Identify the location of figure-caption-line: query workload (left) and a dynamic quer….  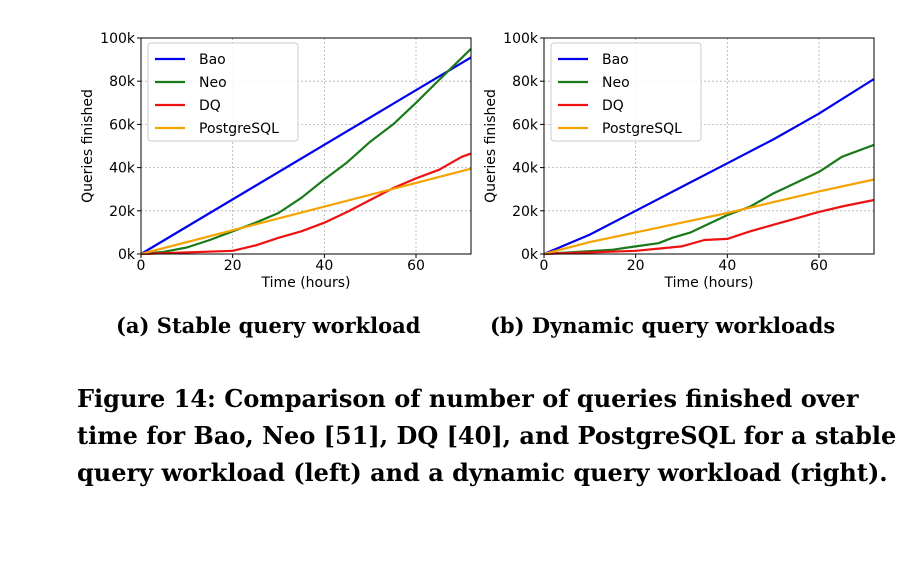
(482, 472).